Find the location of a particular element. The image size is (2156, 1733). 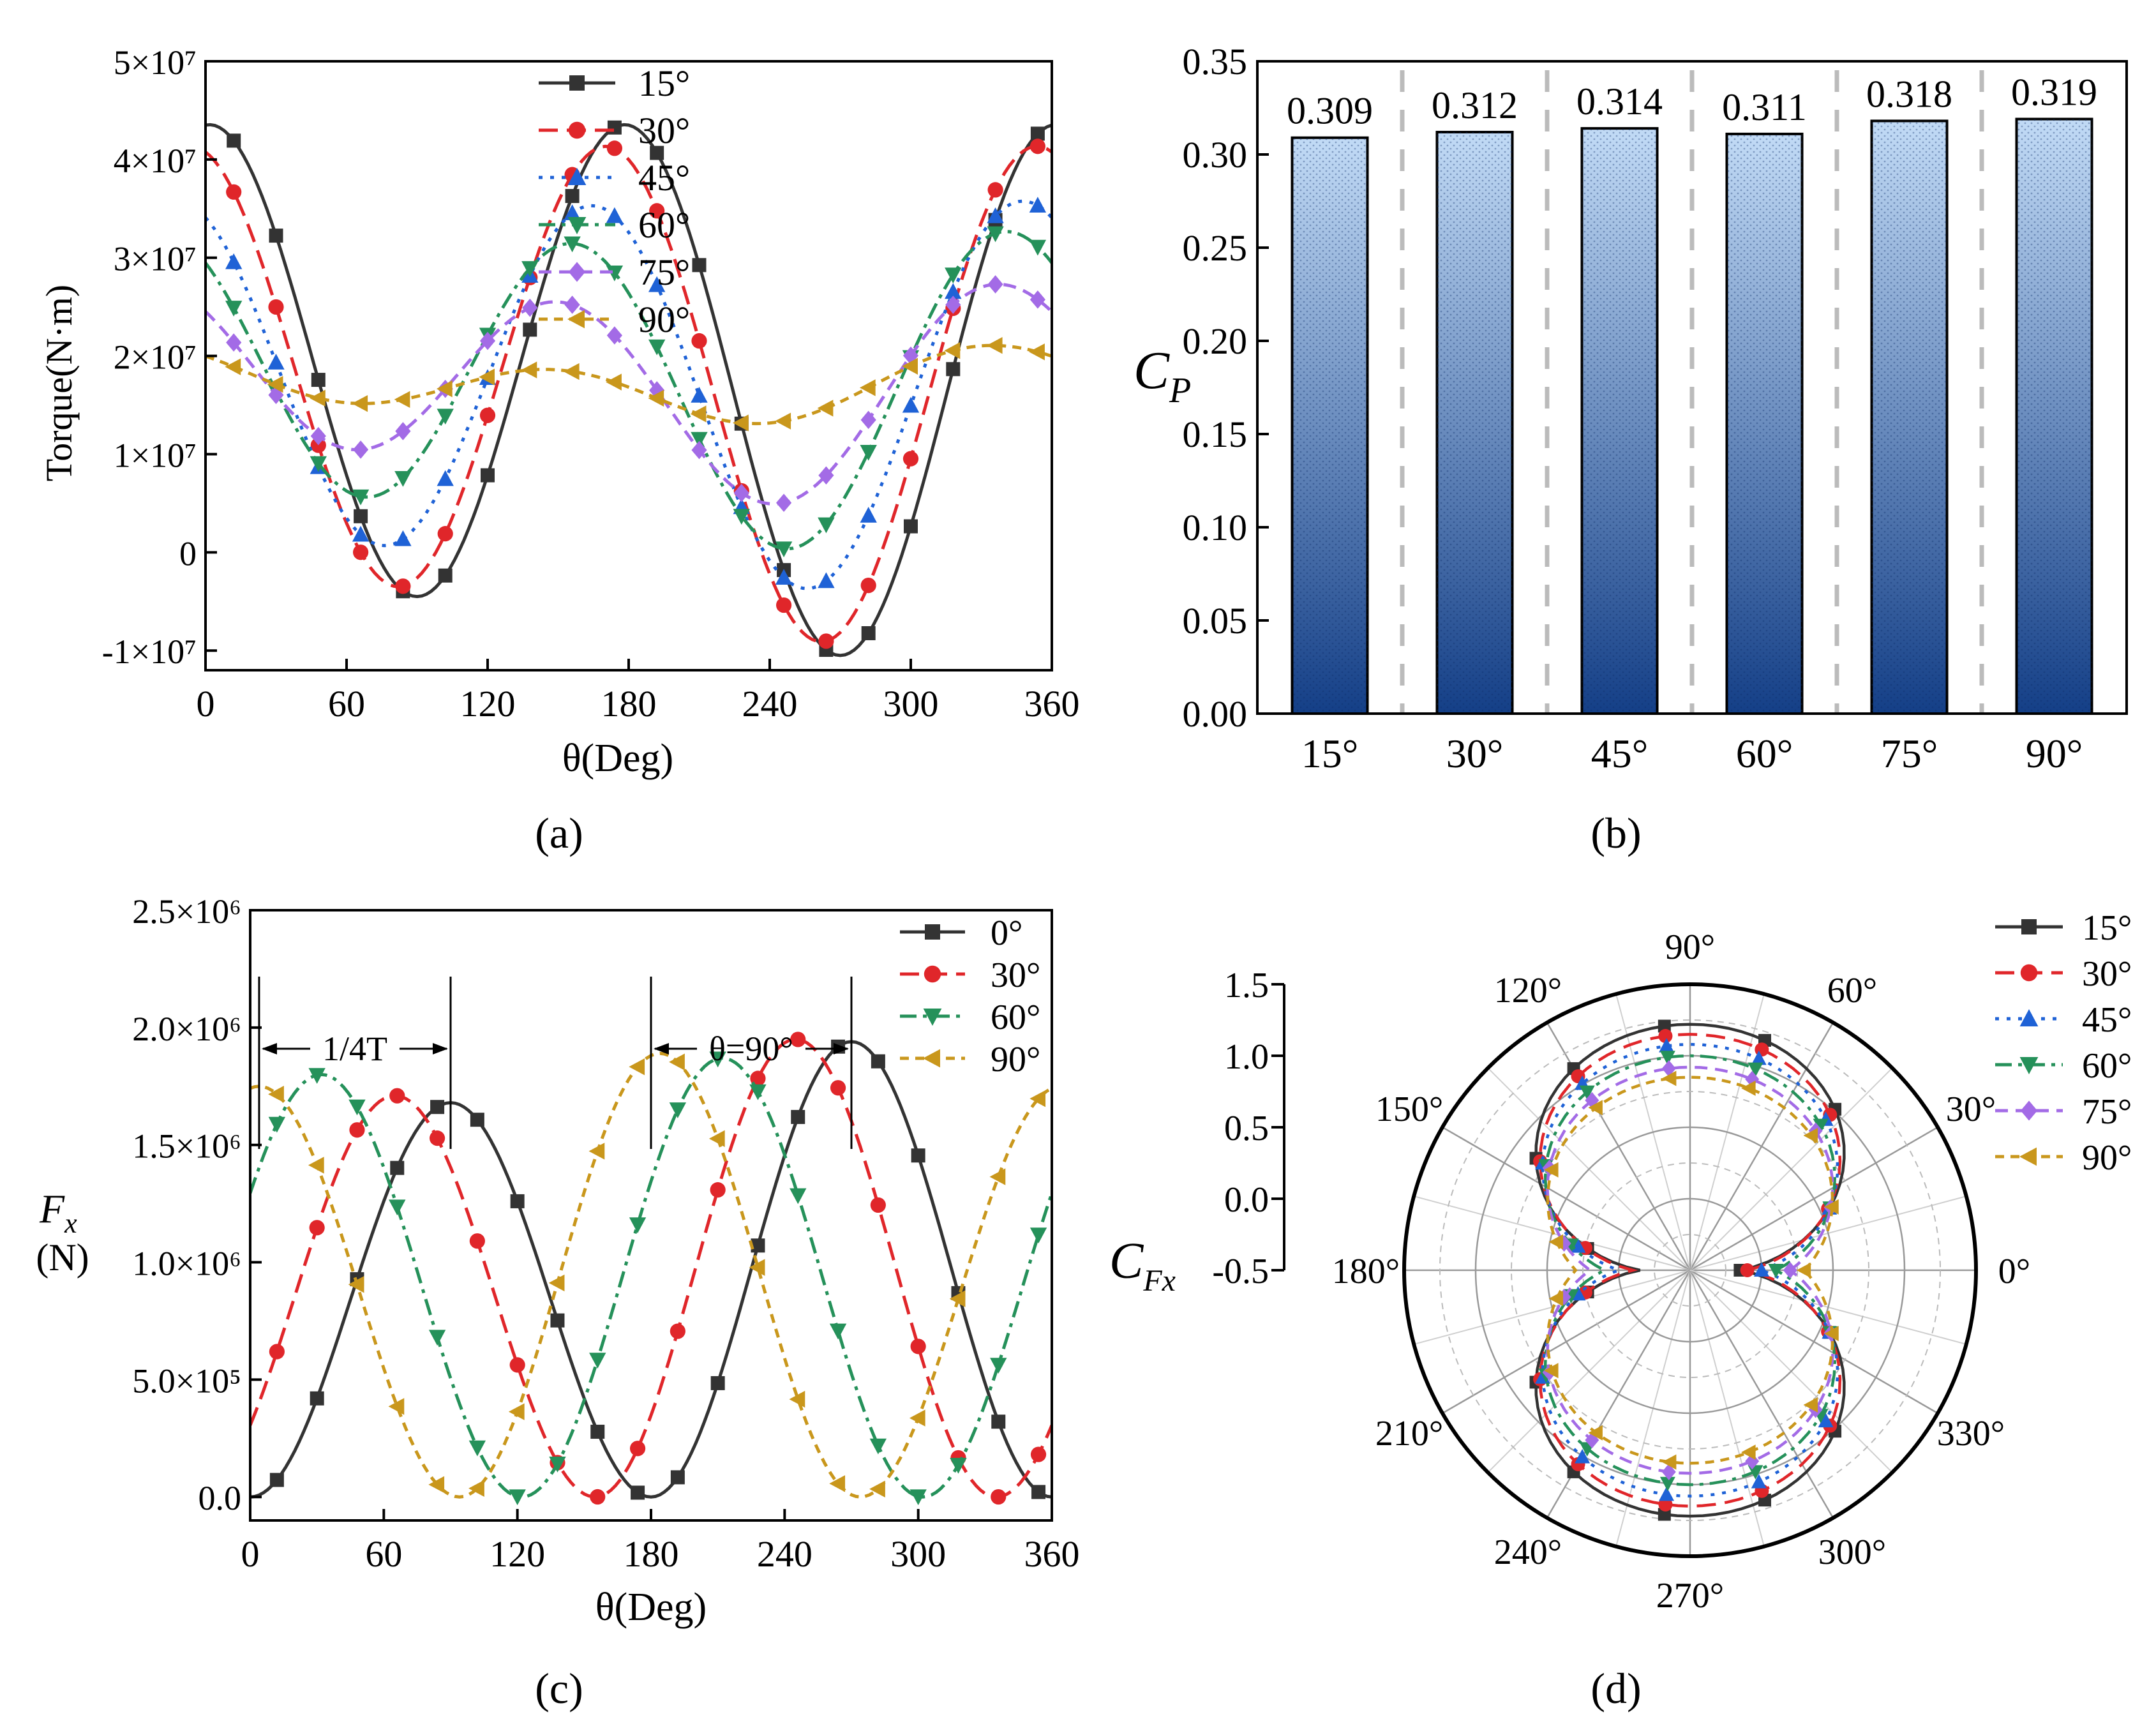

panel-c-legend-label: 0° is located at coordinates (1006, 933).